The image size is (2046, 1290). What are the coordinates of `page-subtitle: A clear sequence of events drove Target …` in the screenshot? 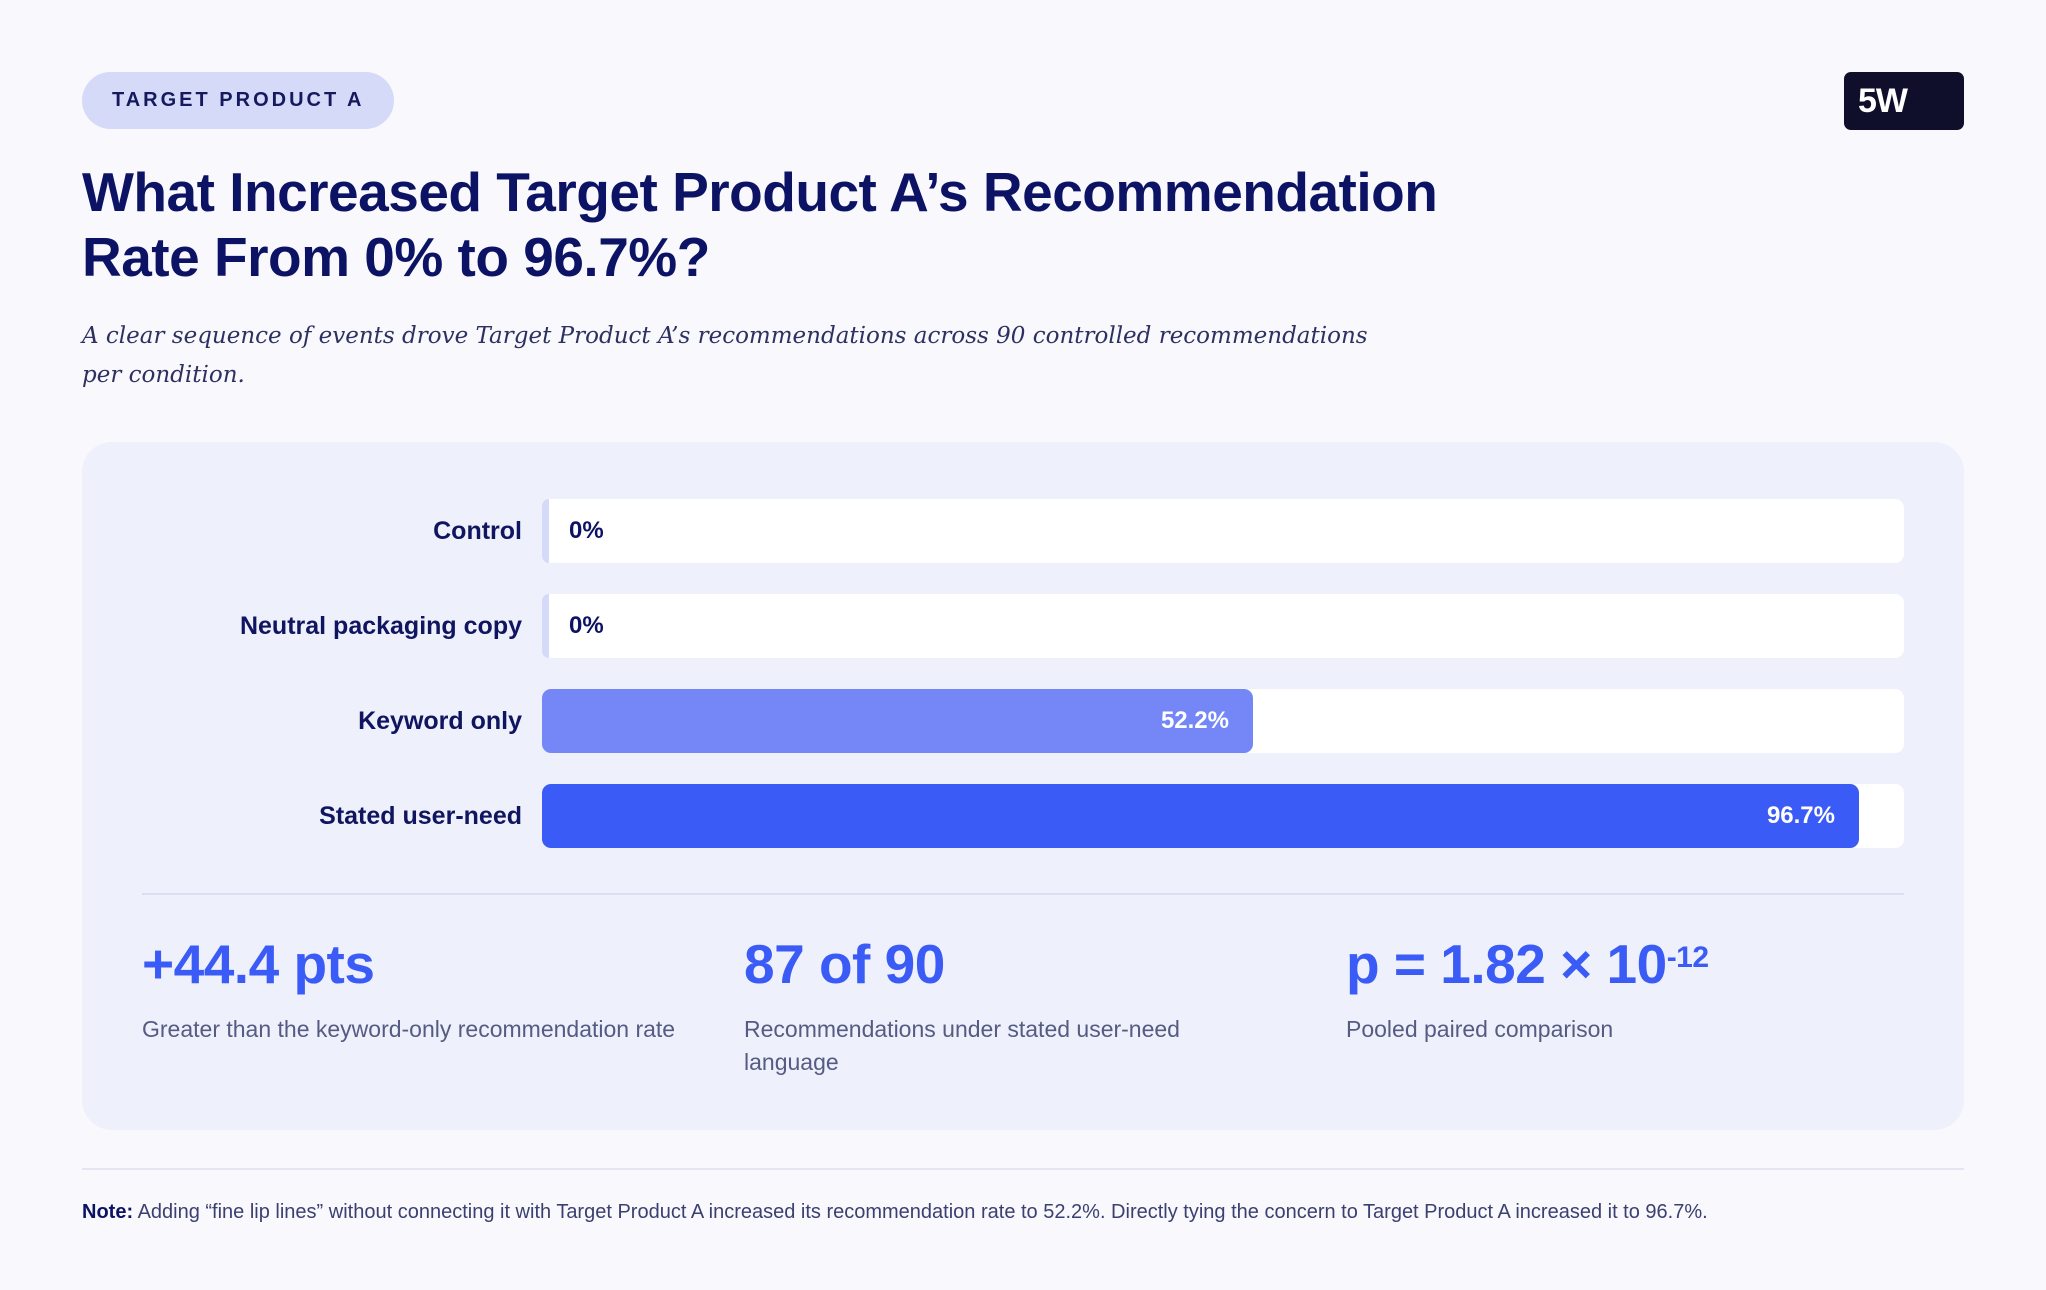 It's located at (725, 355).